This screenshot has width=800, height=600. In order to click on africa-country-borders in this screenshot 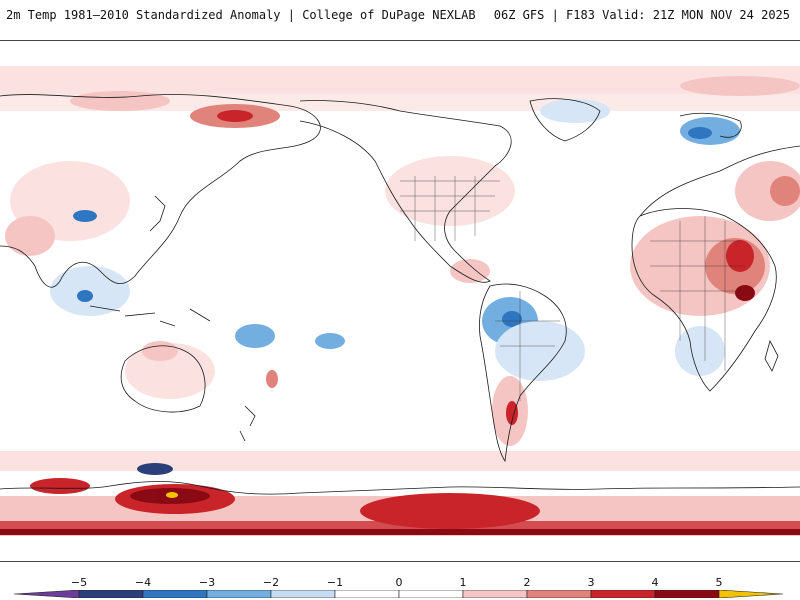, I will do `click(697, 293)`.